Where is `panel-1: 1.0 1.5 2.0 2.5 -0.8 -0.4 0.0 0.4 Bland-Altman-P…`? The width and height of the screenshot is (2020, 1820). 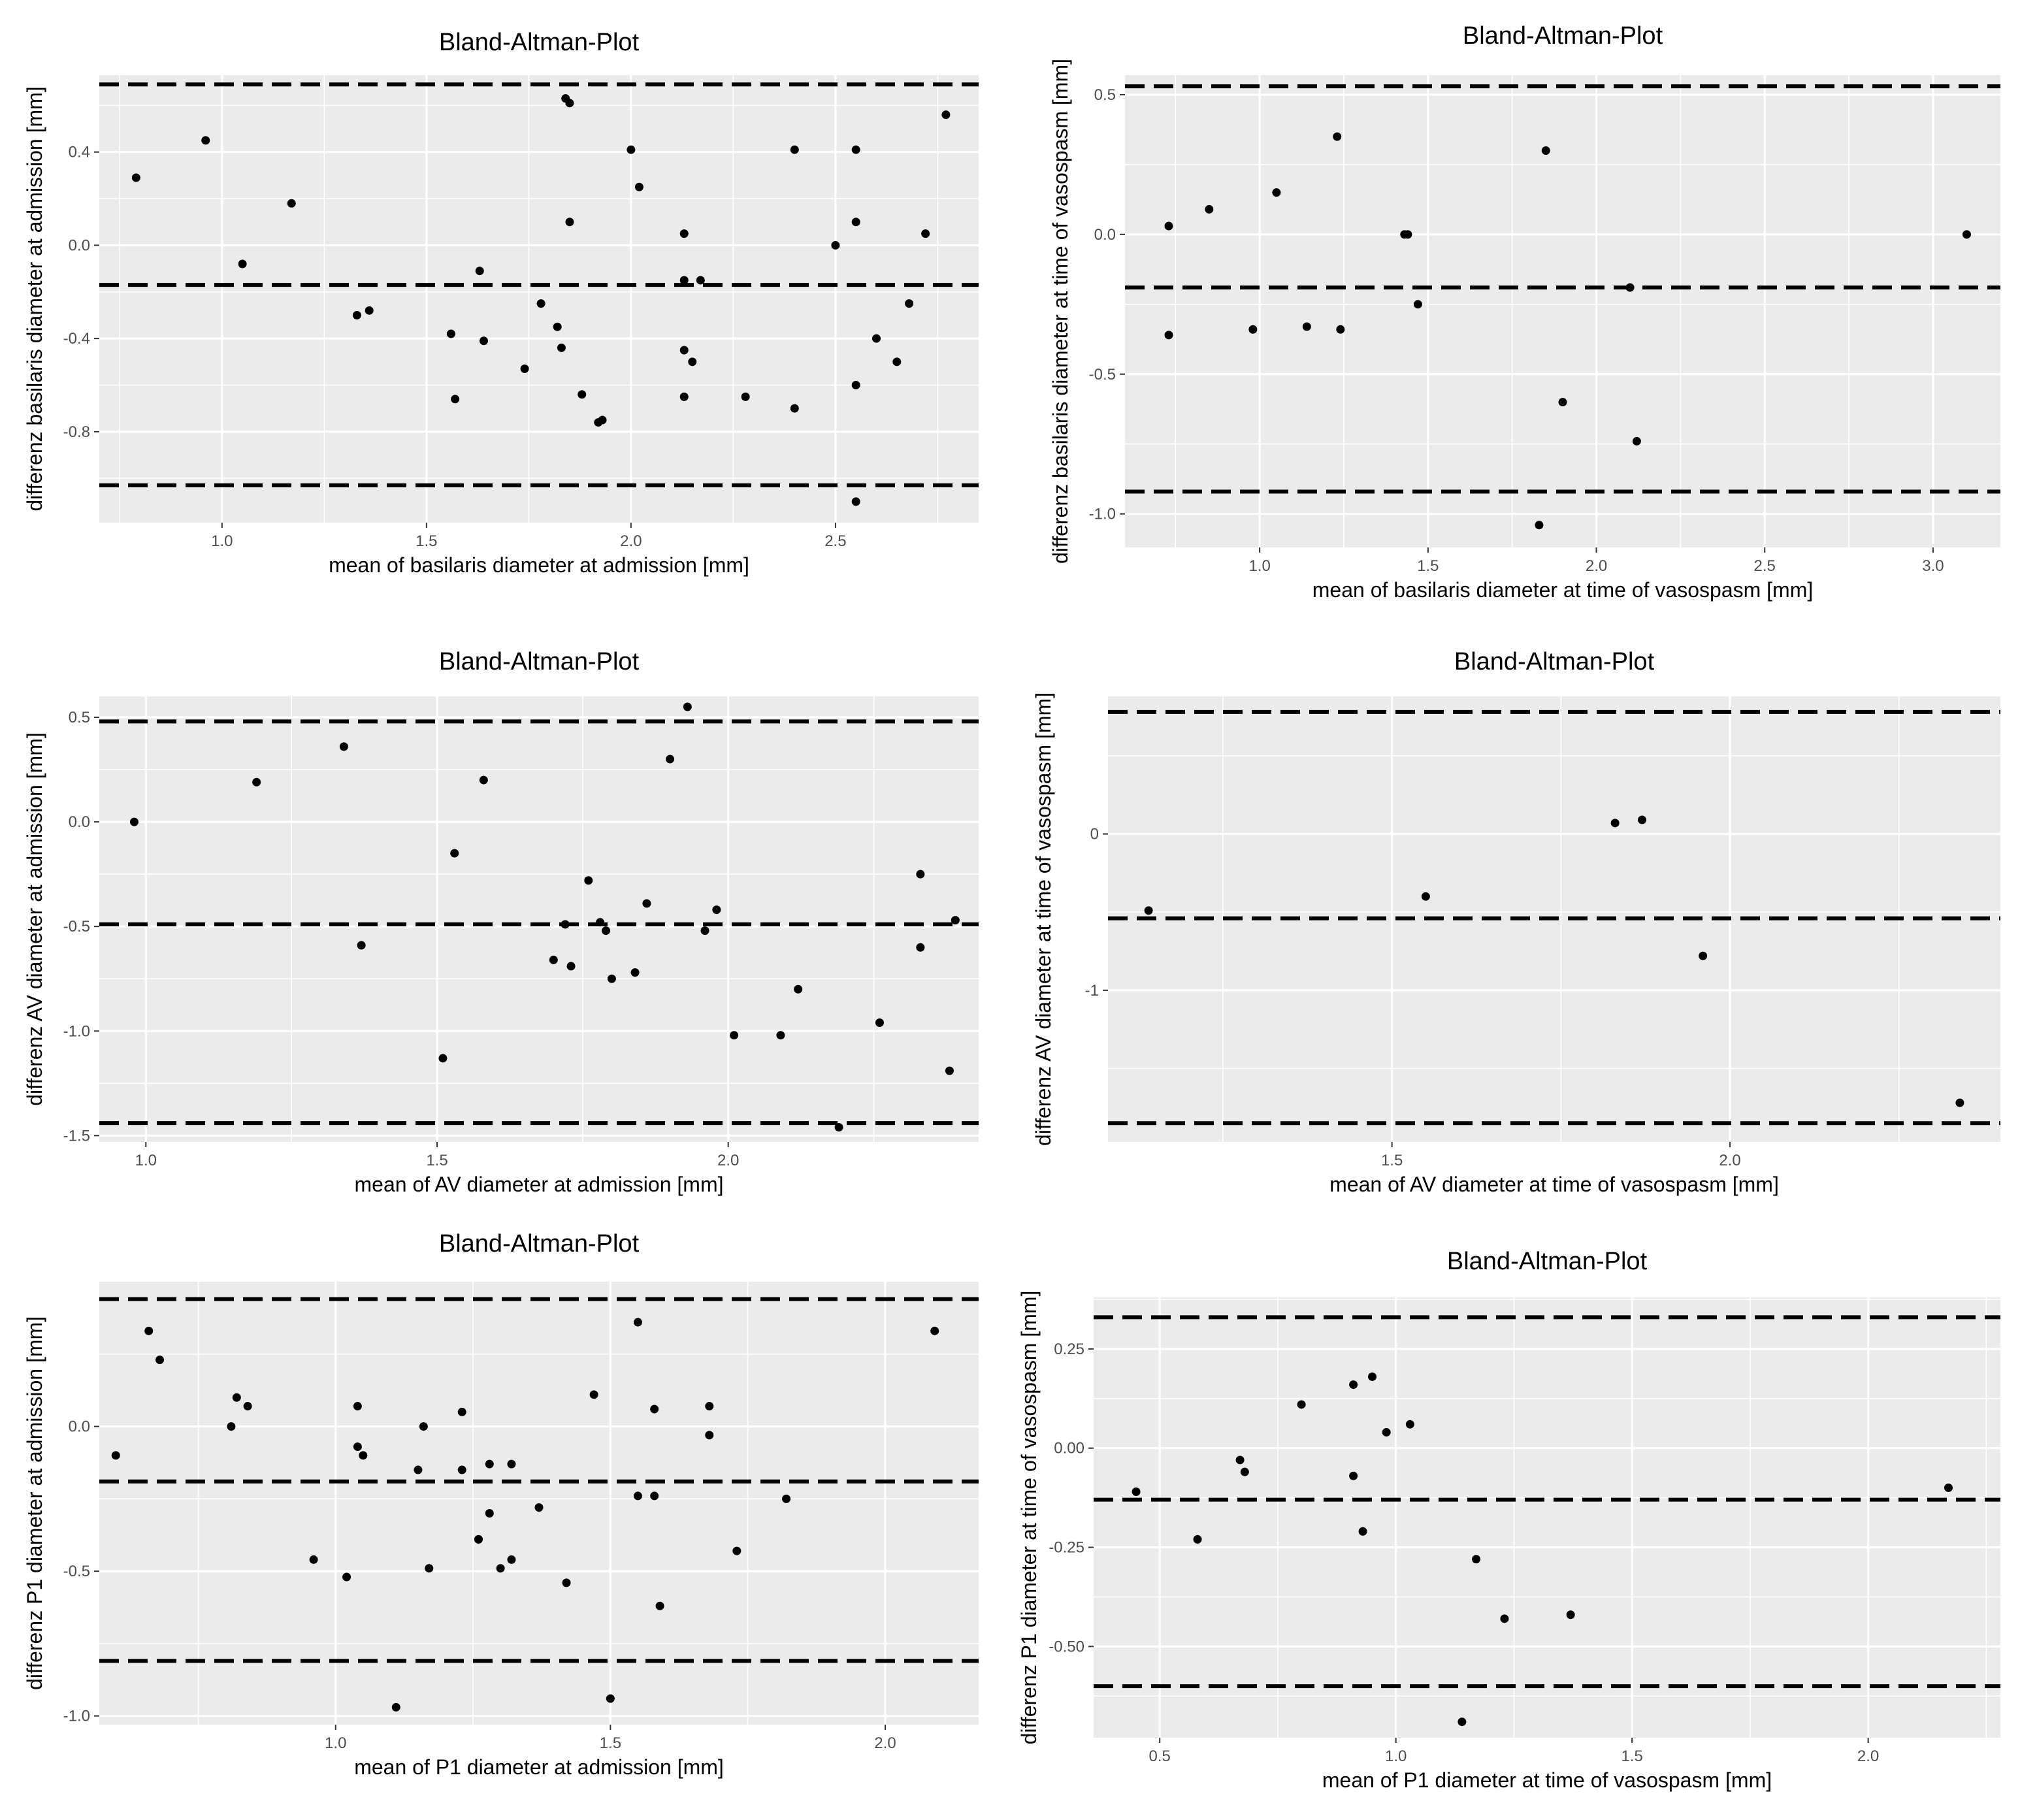
panel-1: 1.0 1.5 2.0 2.5 -0.8 -0.4 0.0 0.4 Bland-Altman-P… is located at coordinates (501, 303).